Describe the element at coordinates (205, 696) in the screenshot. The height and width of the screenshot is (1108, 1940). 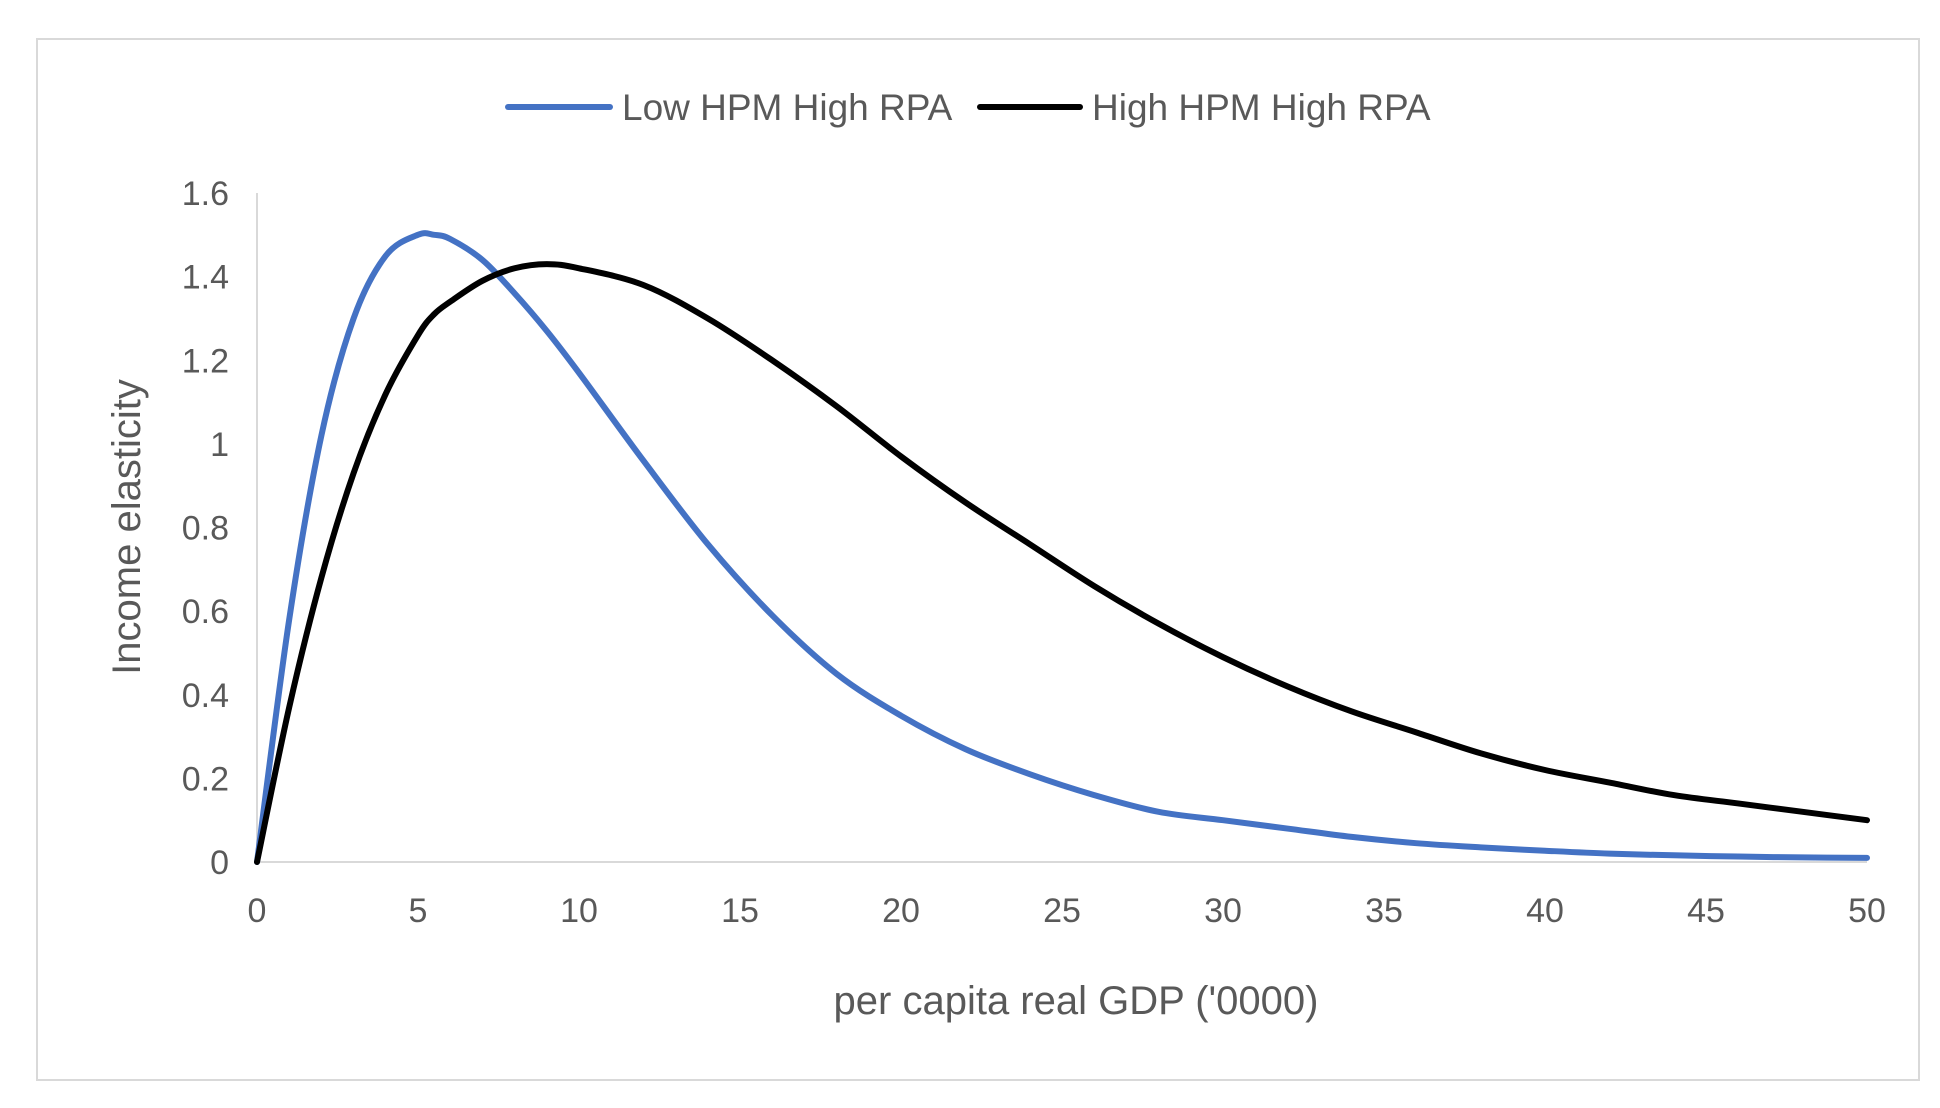
I see `y-tick-label: 0.4` at that location.